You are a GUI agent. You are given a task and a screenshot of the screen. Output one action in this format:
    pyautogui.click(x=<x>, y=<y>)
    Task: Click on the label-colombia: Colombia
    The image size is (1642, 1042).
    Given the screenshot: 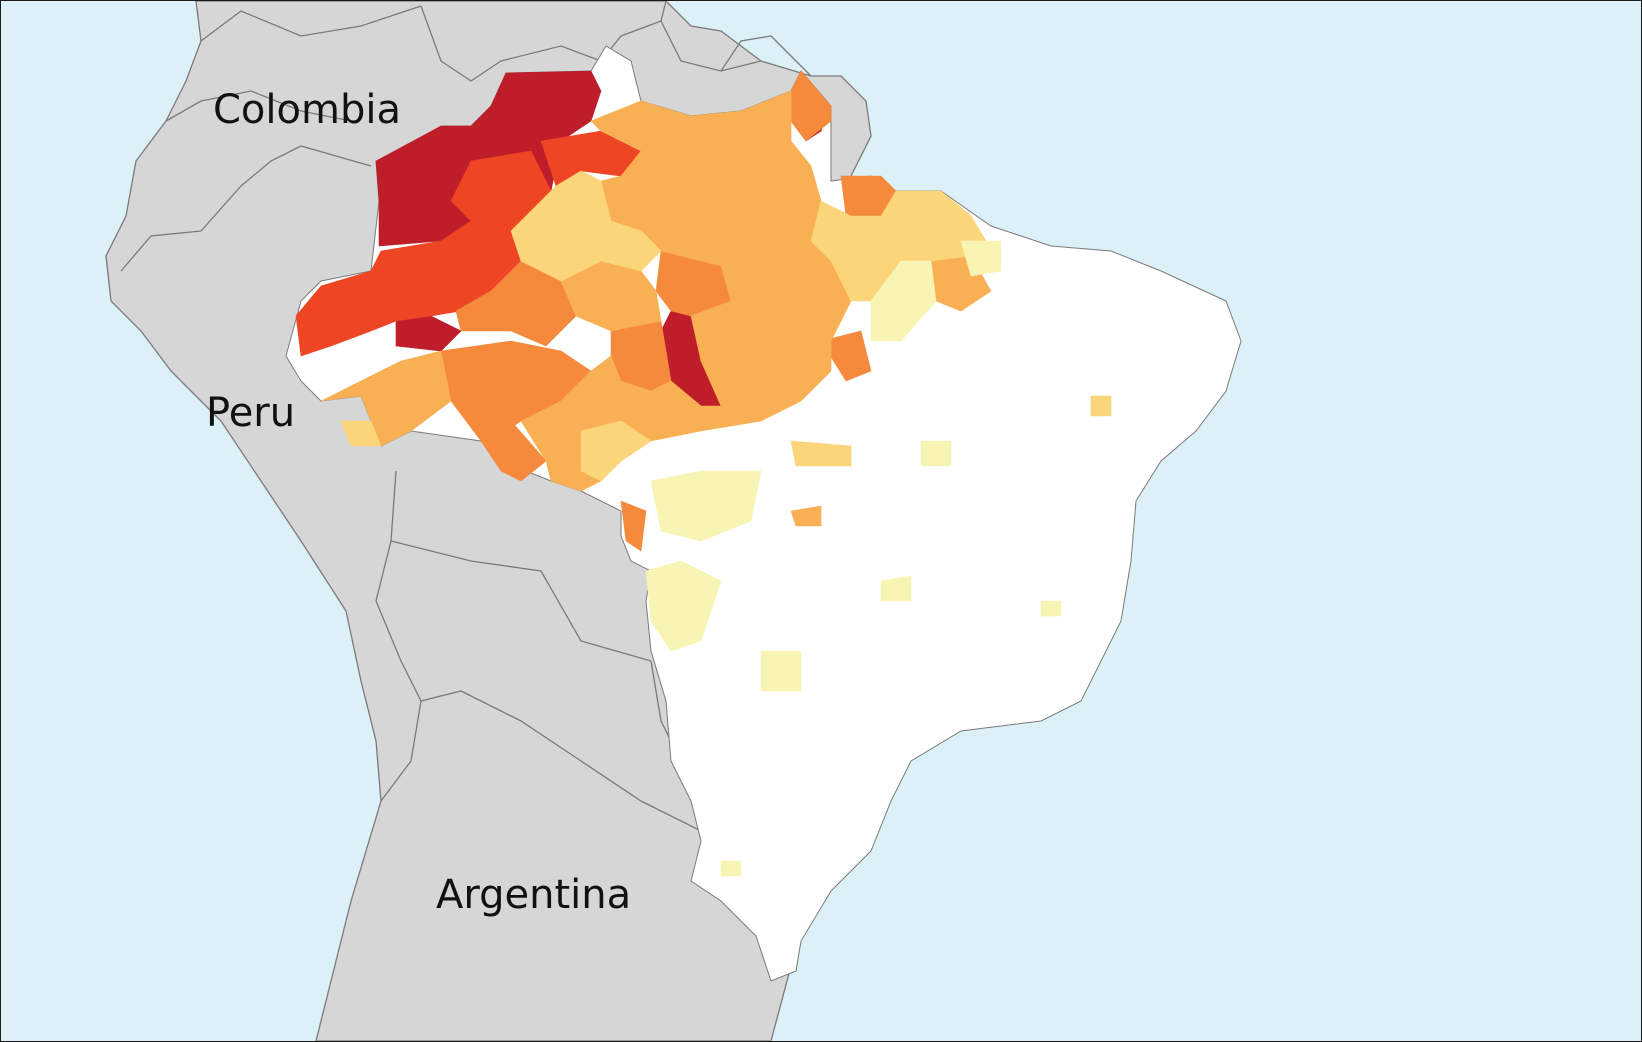 What is the action you would take?
    pyautogui.click(x=307, y=110)
    